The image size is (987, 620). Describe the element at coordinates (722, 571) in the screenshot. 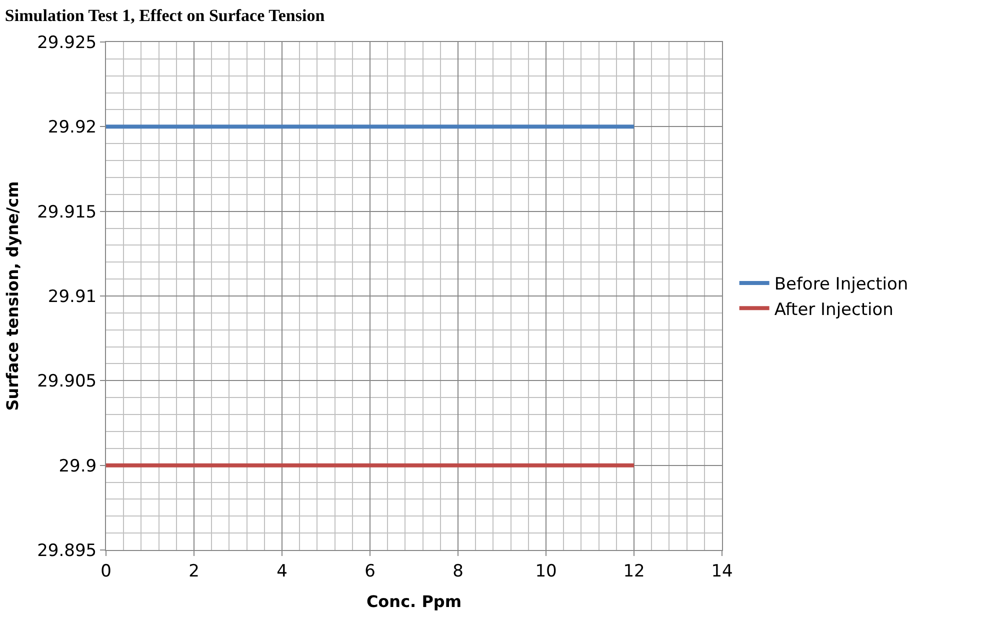

I see `x-tick-label: 14` at that location.